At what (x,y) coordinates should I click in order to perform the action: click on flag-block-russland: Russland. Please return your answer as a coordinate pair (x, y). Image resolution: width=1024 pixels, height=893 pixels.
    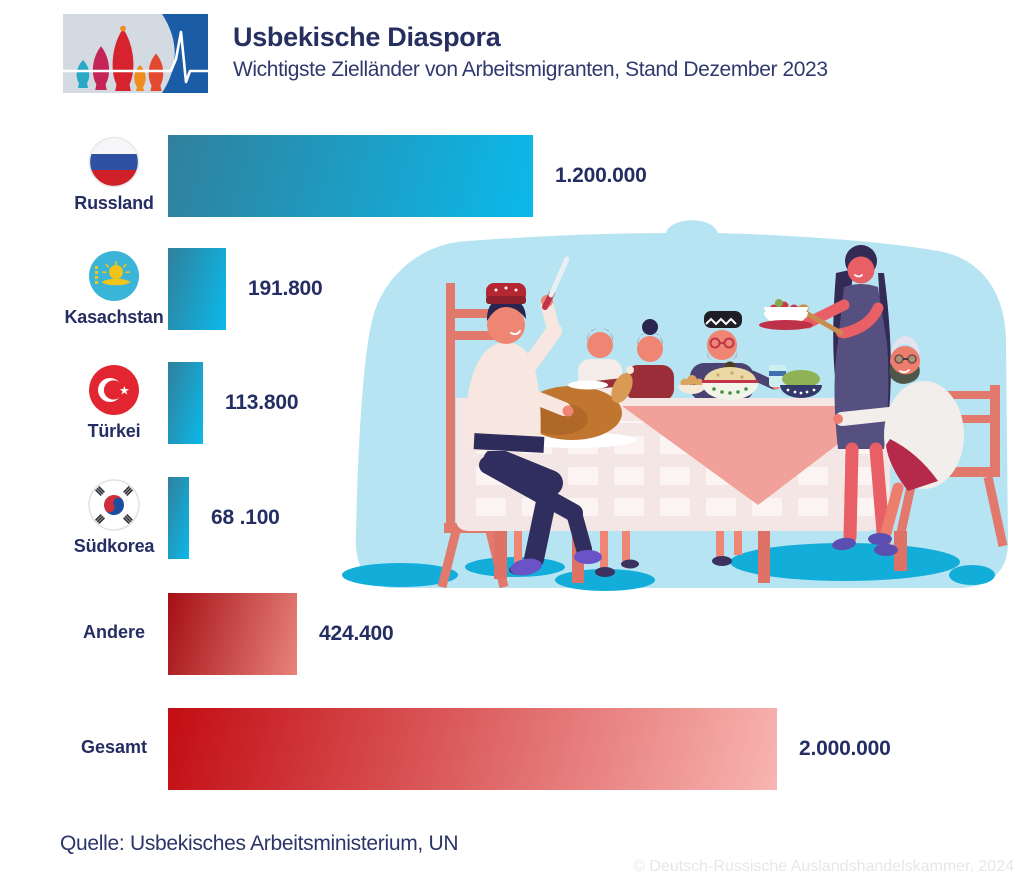
    Looking at the image, I should click on (114, 175).